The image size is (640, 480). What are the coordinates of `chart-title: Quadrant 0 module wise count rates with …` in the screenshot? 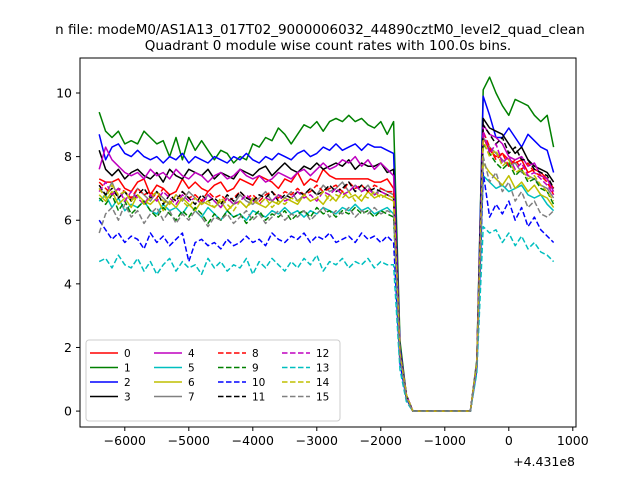 It's located at (328, 46).